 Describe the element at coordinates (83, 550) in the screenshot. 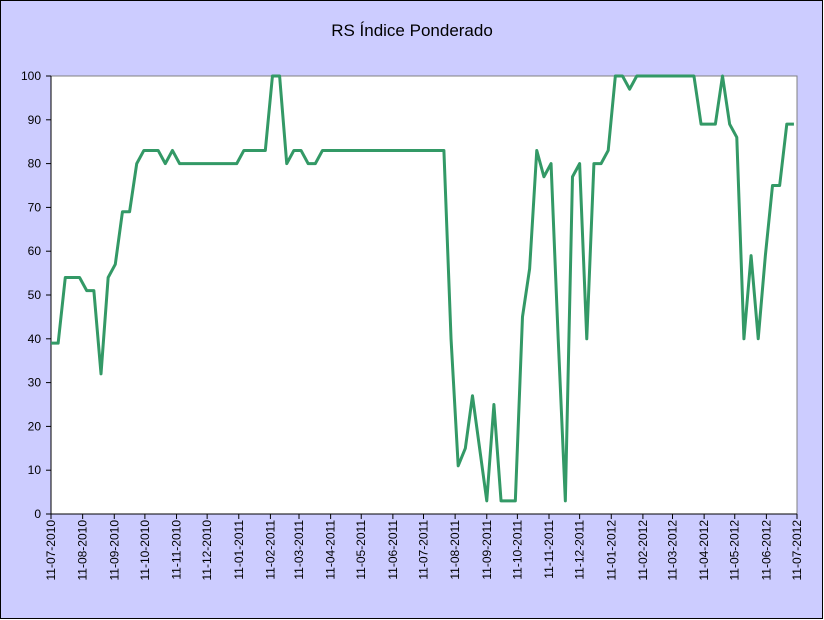

I see `x-tick-label: 11-08-2010` at that location.